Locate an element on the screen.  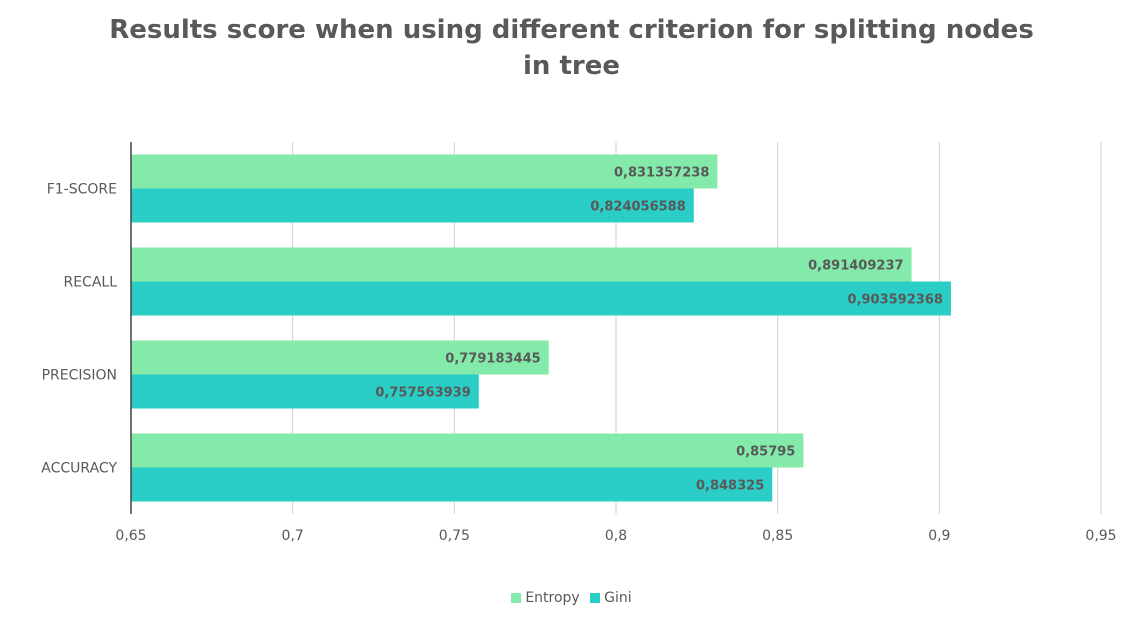
x-tick-label: 0,85 is located at coordinates (777, 536).